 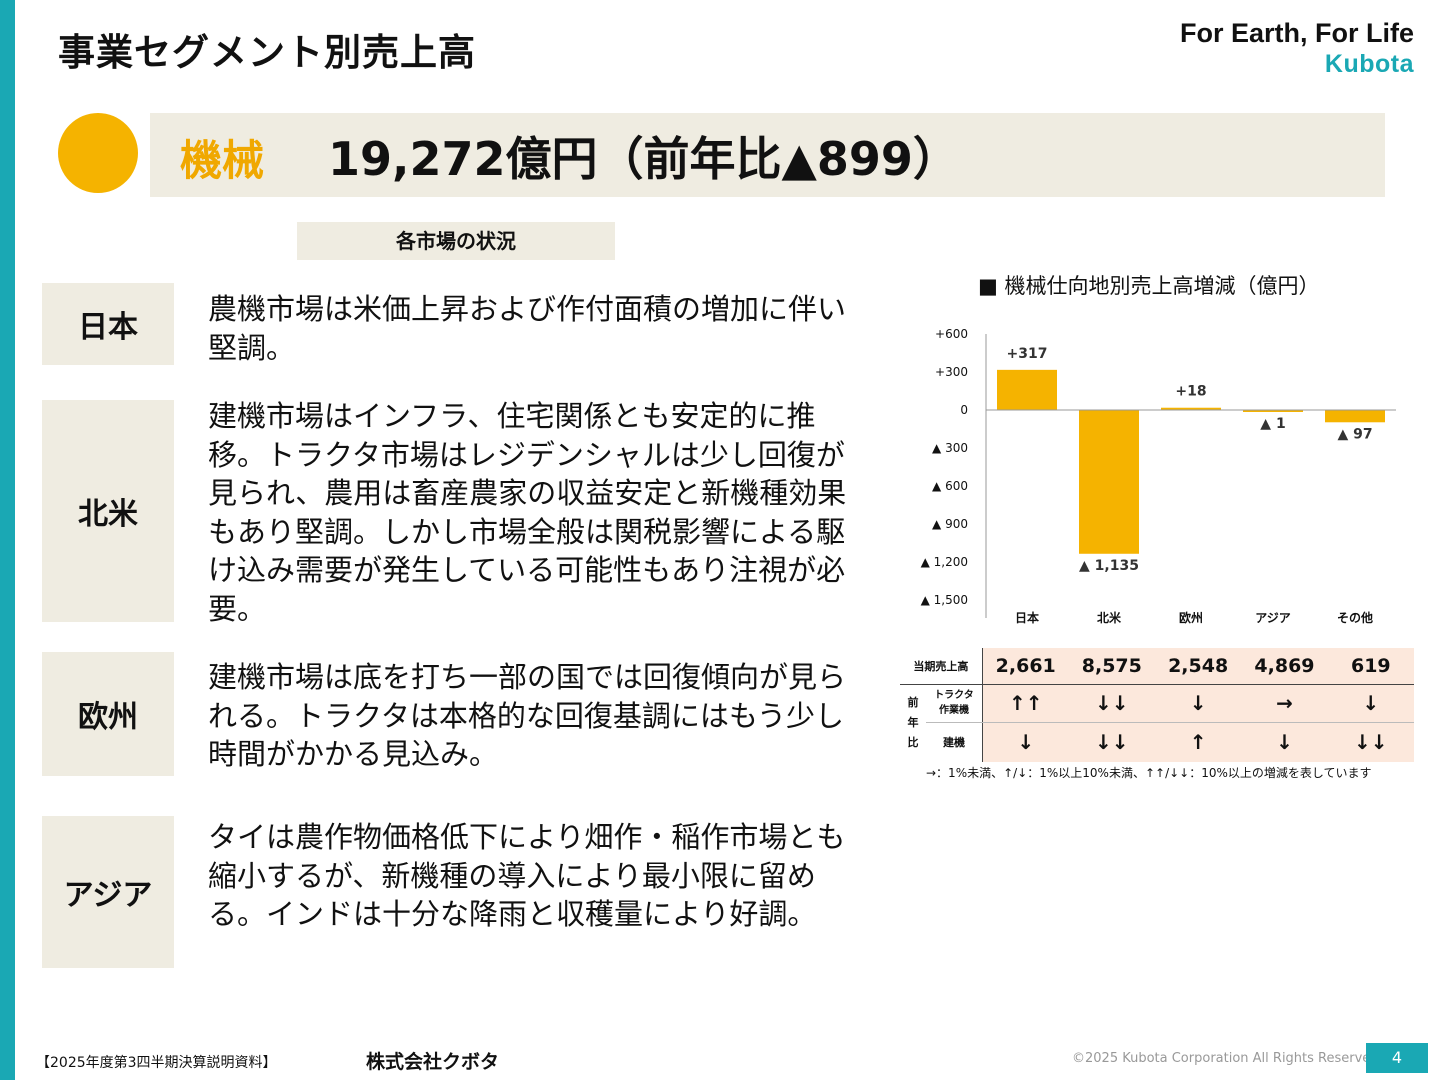 I want to click on market-status-header: 各市場の状況, so click(x=456, y=241).